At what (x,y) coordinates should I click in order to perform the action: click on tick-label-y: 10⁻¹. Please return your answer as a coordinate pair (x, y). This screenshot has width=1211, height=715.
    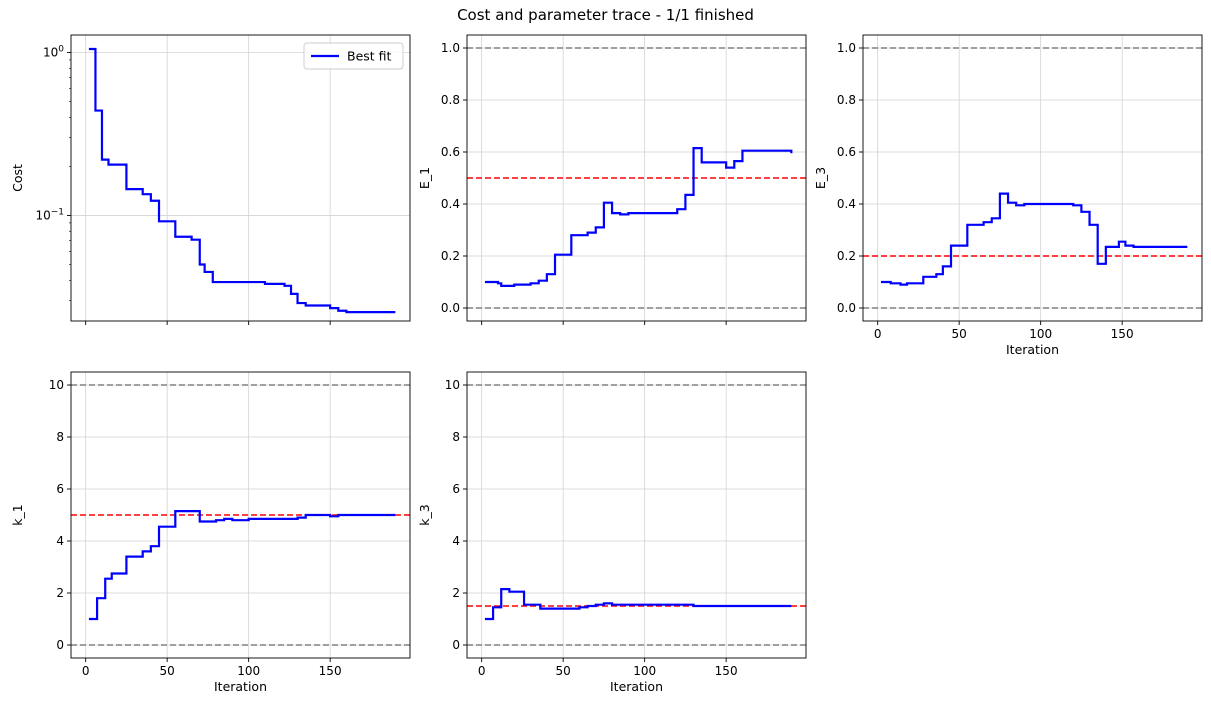
    Looking at the image, I should click on (49, 214).